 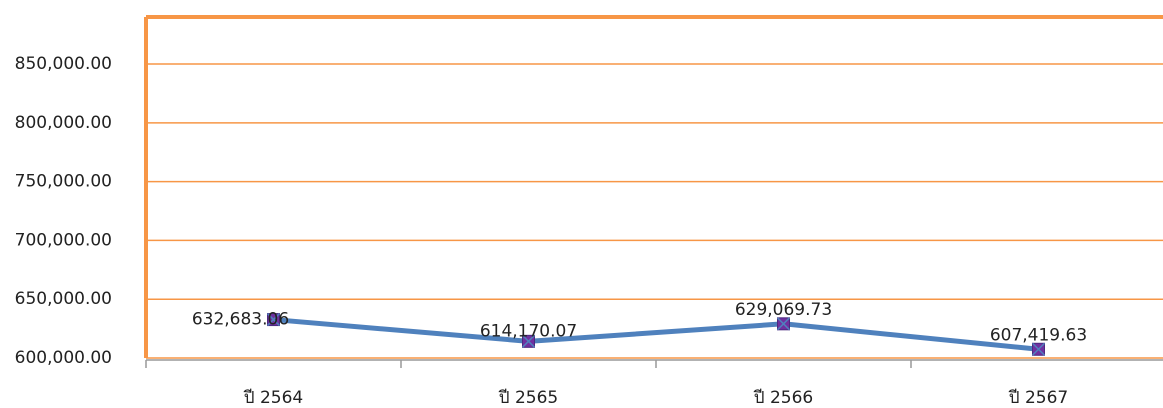 I want to click on data-label: 632,683.06, so click(x=240, y=320).